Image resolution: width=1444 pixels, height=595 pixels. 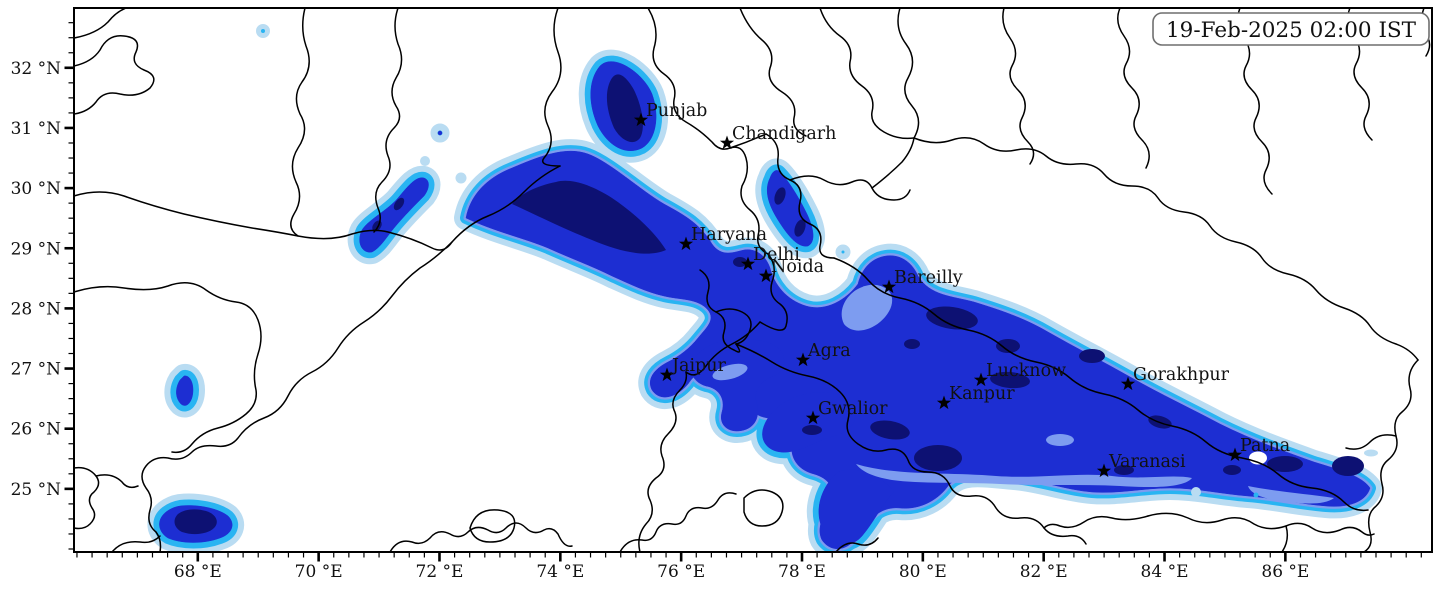 What do you see at coordinates (928, 278) in the screenshot?
I see `city-label: Bareilly` at bounding box center [928, 278].